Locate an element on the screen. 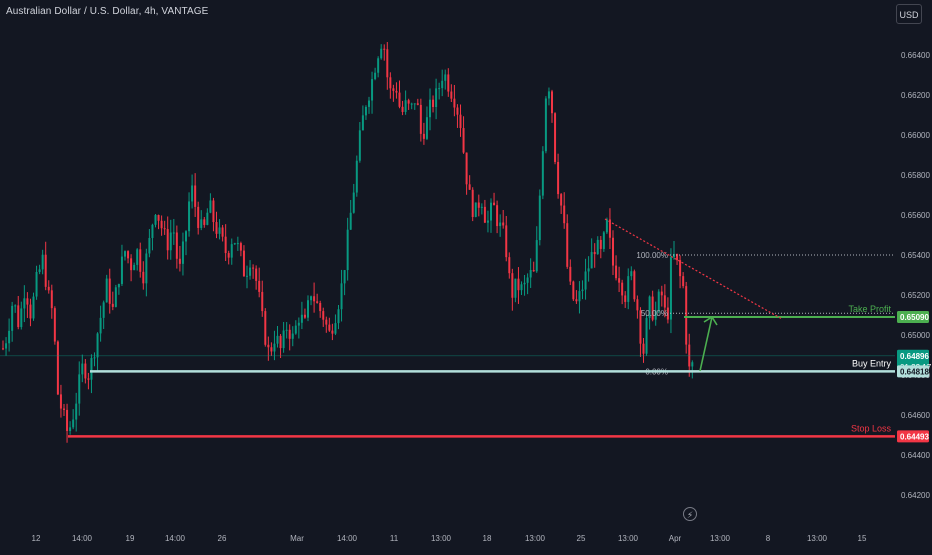 This screenshot has width=932, height=555. projection-arrowhead is located at coordinates (710, 320).